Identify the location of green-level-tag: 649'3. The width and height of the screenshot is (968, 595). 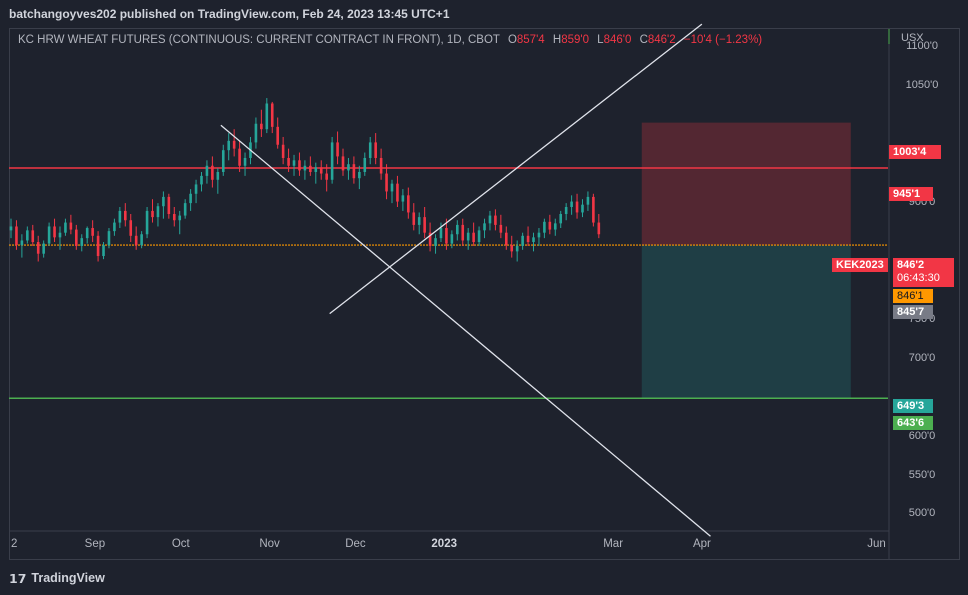
(913, 406).